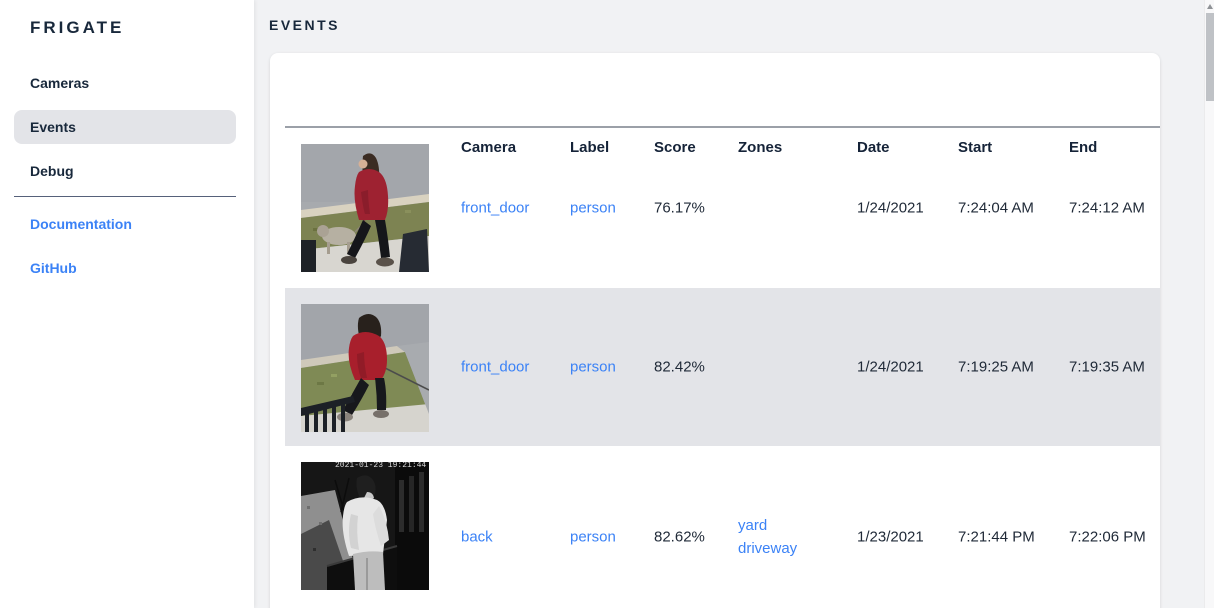 This screenshot has width=1214, height=608. I want to click on sidebar-item-cameras: Cameras, so click(125, 83).